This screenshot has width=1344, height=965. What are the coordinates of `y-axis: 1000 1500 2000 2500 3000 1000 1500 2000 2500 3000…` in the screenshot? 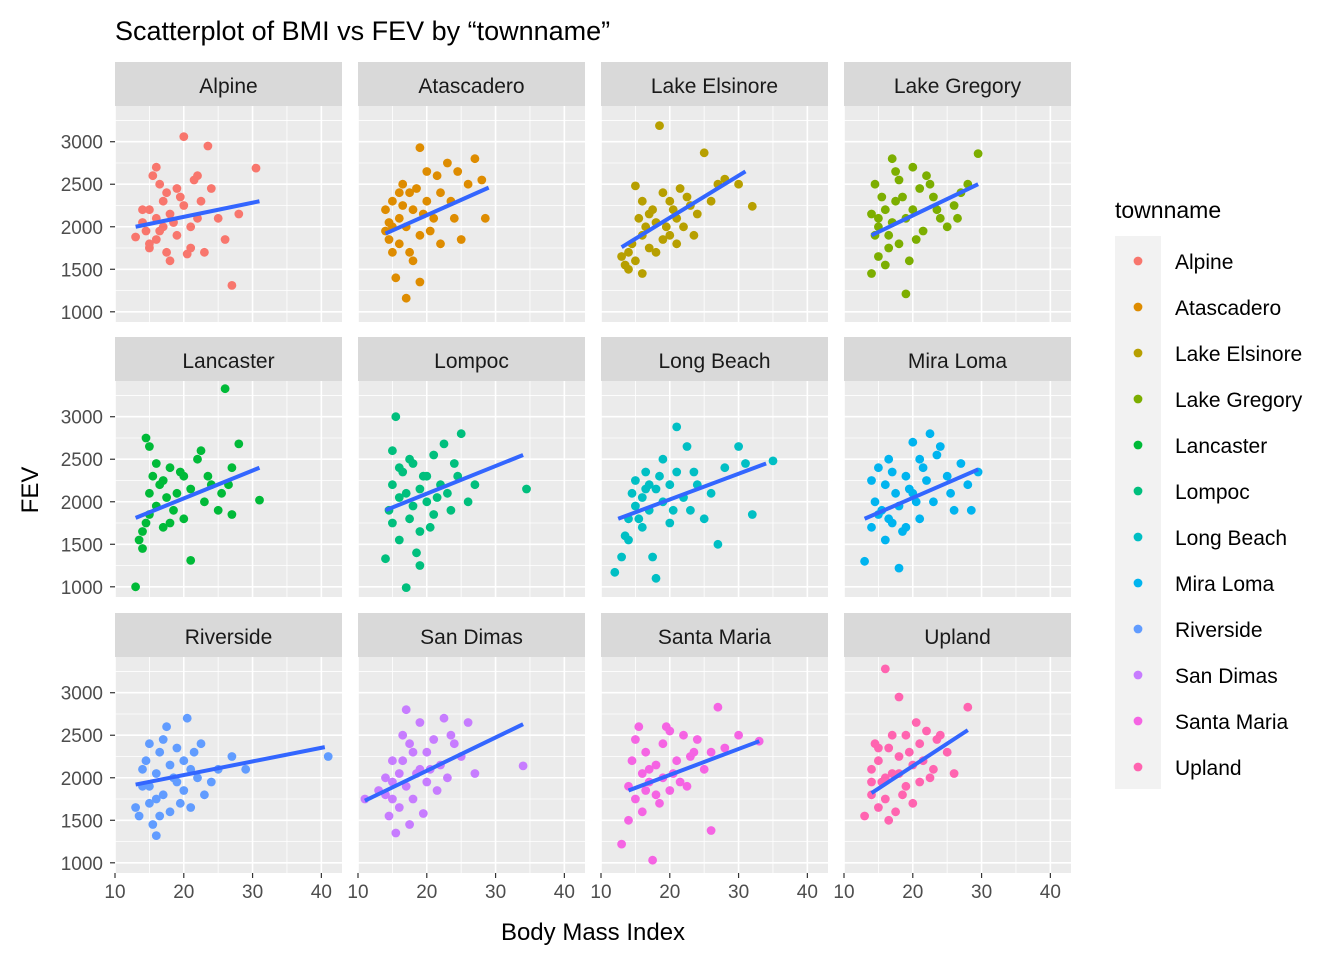 It's located at (88, 504).